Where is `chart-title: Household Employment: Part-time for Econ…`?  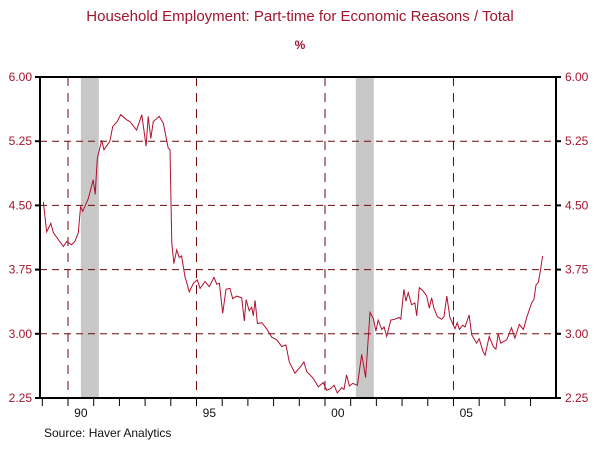 chart-title: Household Employment: Part-time for Econ… is located at coordinates (300, 16).